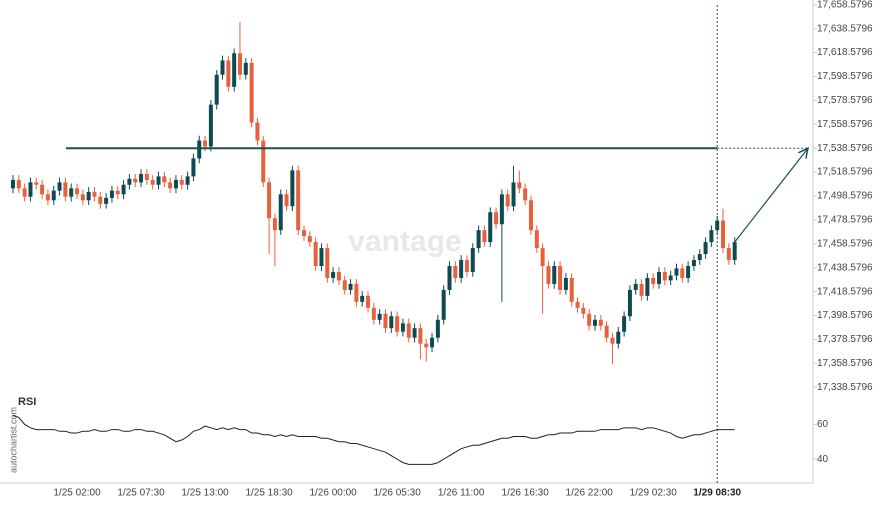 The height and width of the screenshot is (505, 887). Describe the element at coordinates (845, 267) in the screenshot. I see `y-tick-label: 17,438.5796` at that location.